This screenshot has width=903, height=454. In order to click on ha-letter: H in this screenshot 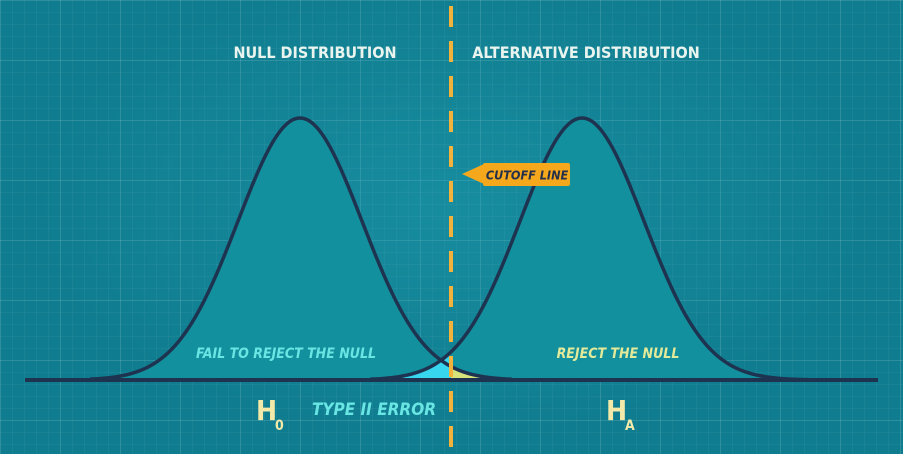, I will do `click(616, 410)`.